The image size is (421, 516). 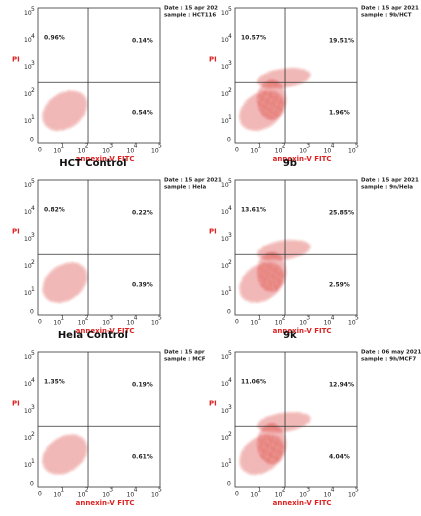 What do you see at coordinates (253, 382) in the screenshot?
I see `upper-left-percent: 11.06%` at bounding box center [253, 382].